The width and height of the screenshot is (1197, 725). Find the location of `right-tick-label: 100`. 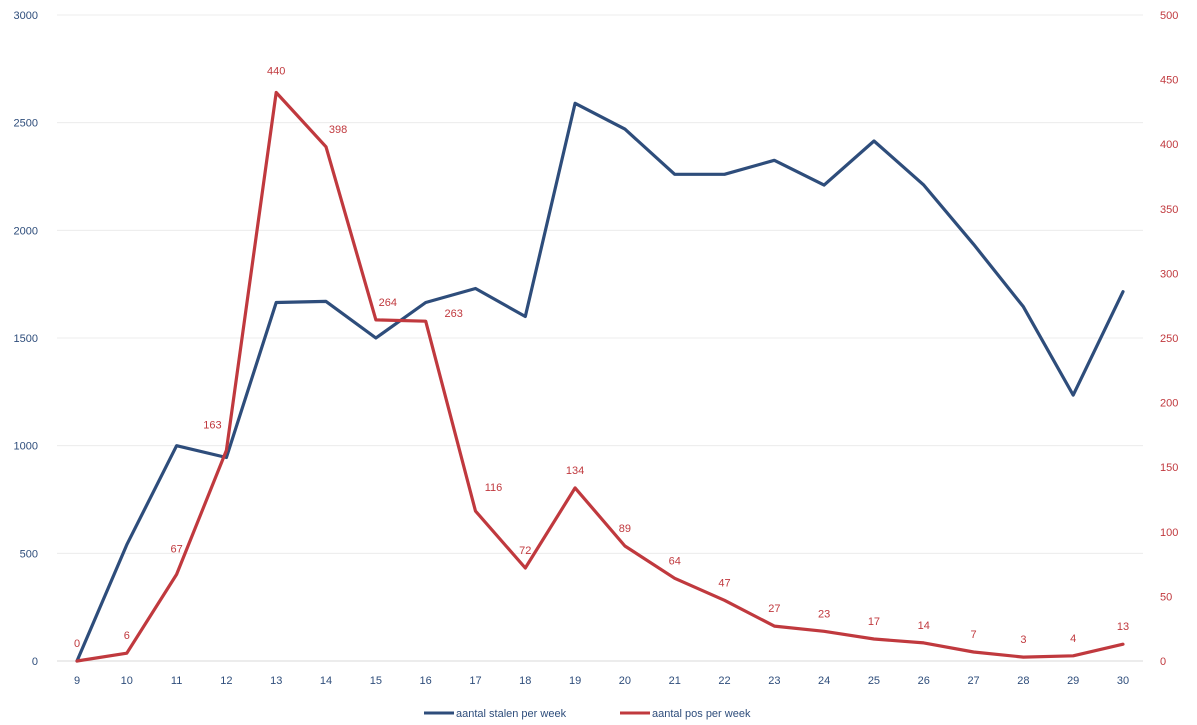

right-tick-label: 100 is located at coordinates (1169, 533).